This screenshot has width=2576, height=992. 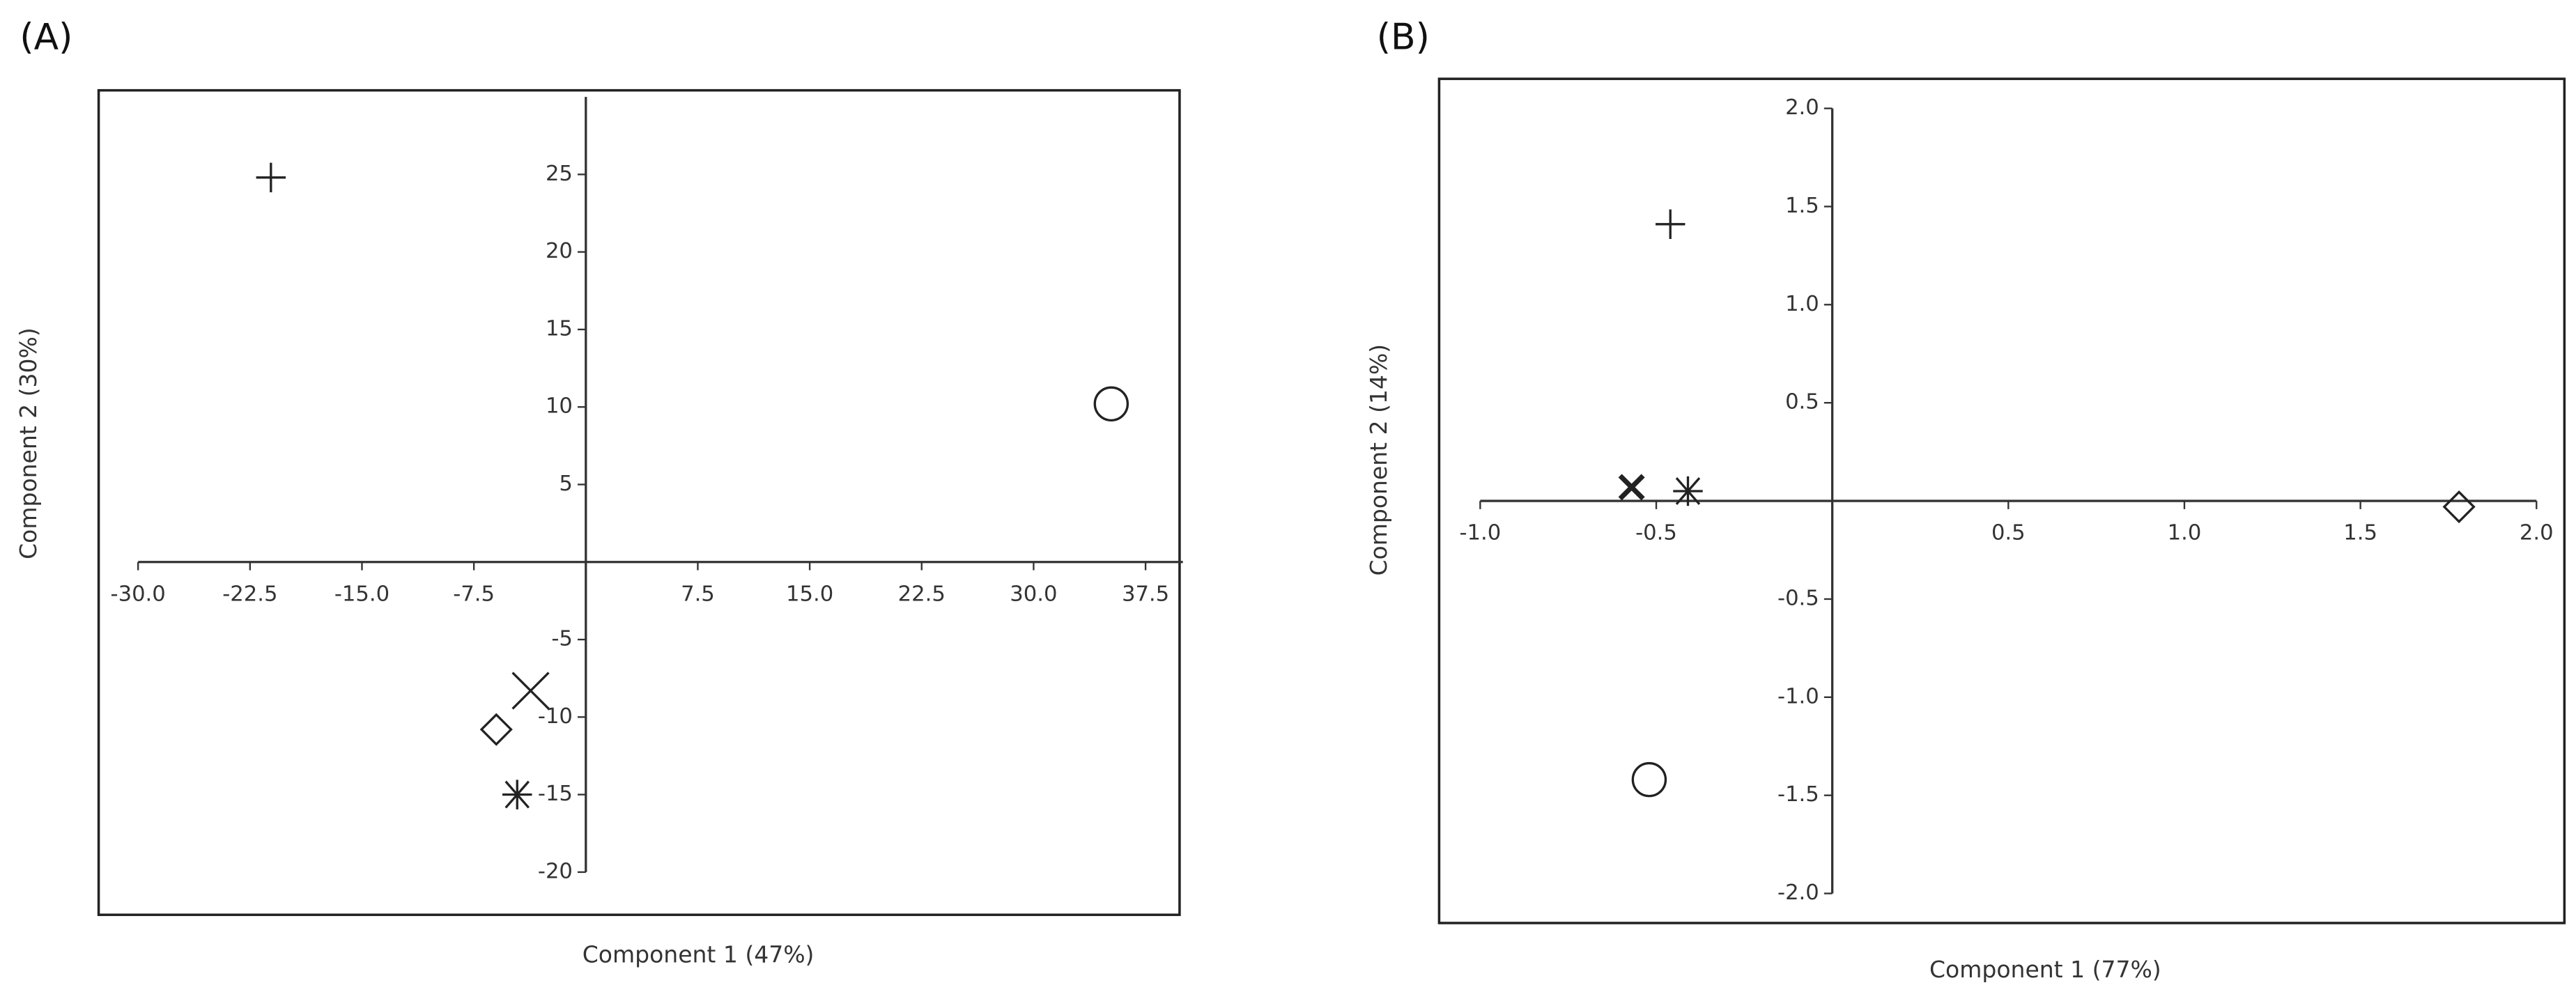 I want to click on y-tick-label: -15, so click(x=555, y=794).